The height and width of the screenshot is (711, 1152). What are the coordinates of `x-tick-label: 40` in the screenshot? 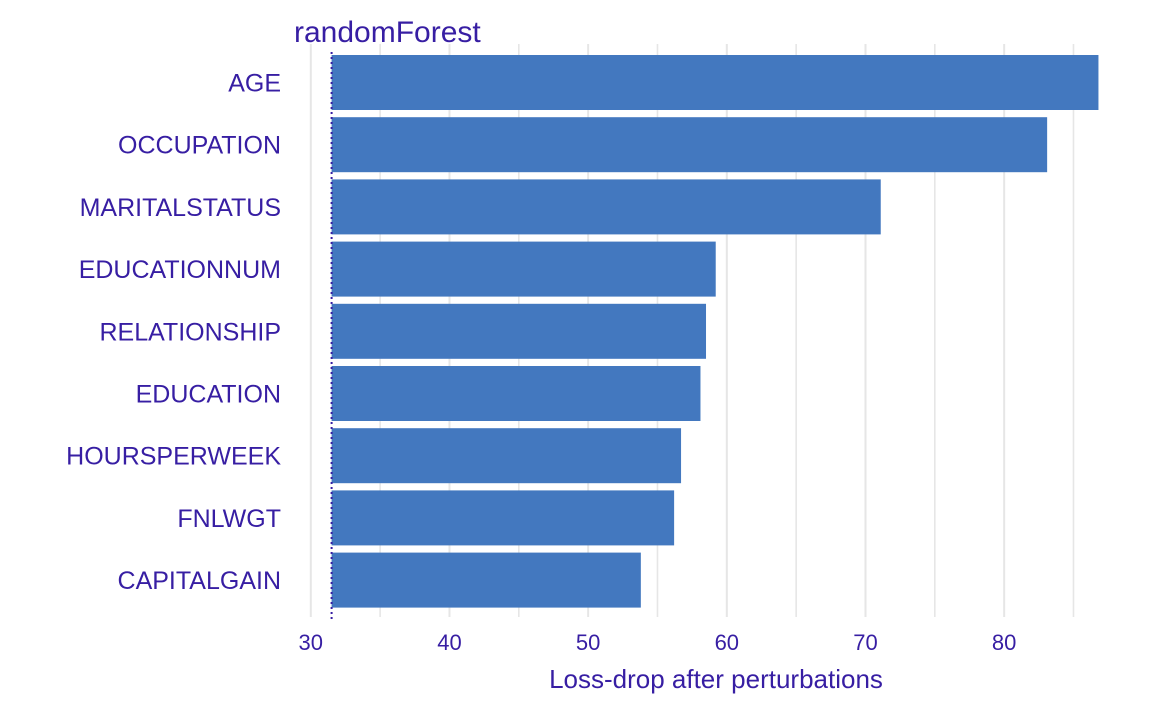 It's located at (449, 642).